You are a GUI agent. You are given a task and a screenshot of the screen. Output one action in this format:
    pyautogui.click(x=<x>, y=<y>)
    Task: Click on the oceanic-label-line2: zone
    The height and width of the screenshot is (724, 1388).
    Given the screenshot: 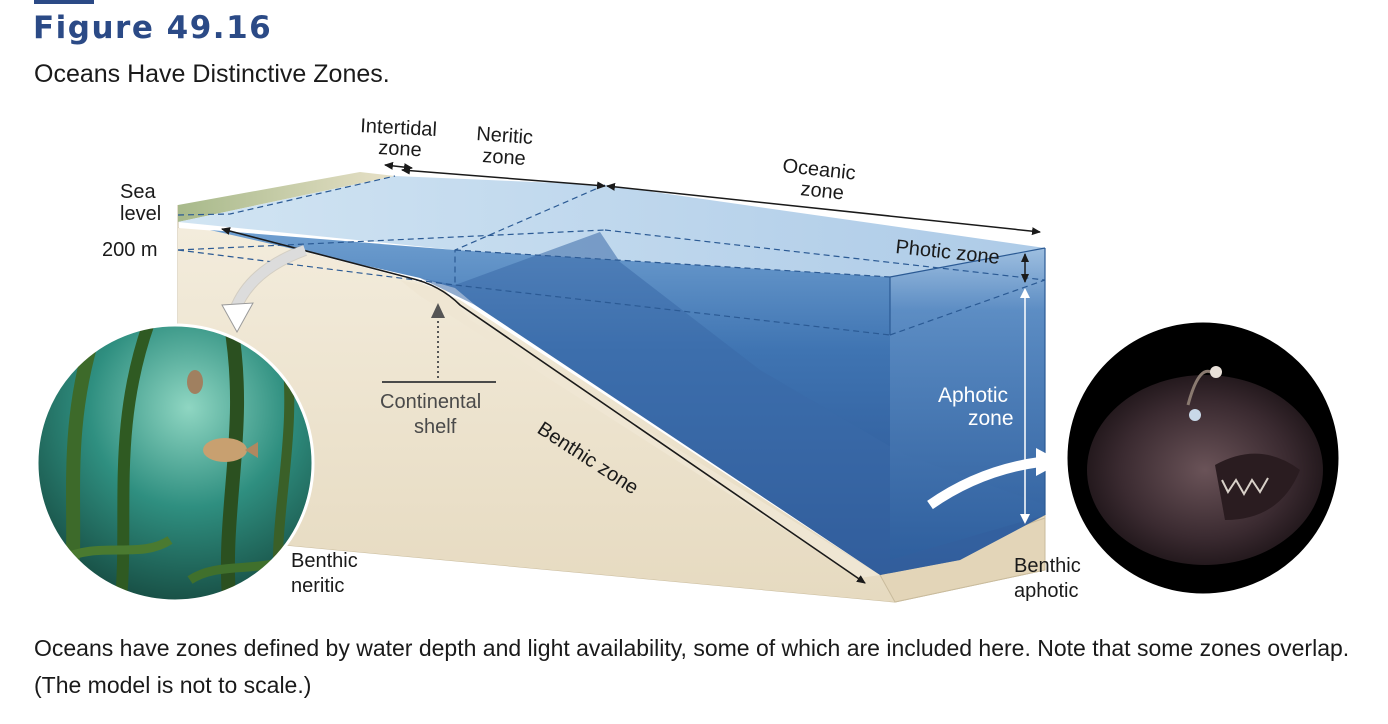 What is the action you would take?
    pyautogui.click(x=821, y=191)
    